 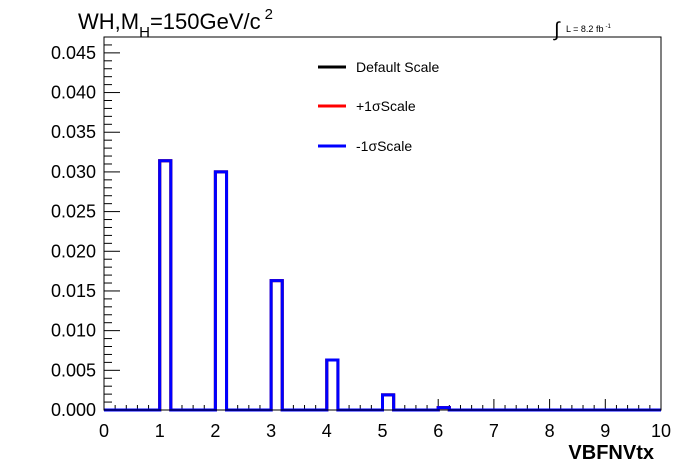 I want to click on title-rest: =150GeV/c, so click(x=205, y=21).